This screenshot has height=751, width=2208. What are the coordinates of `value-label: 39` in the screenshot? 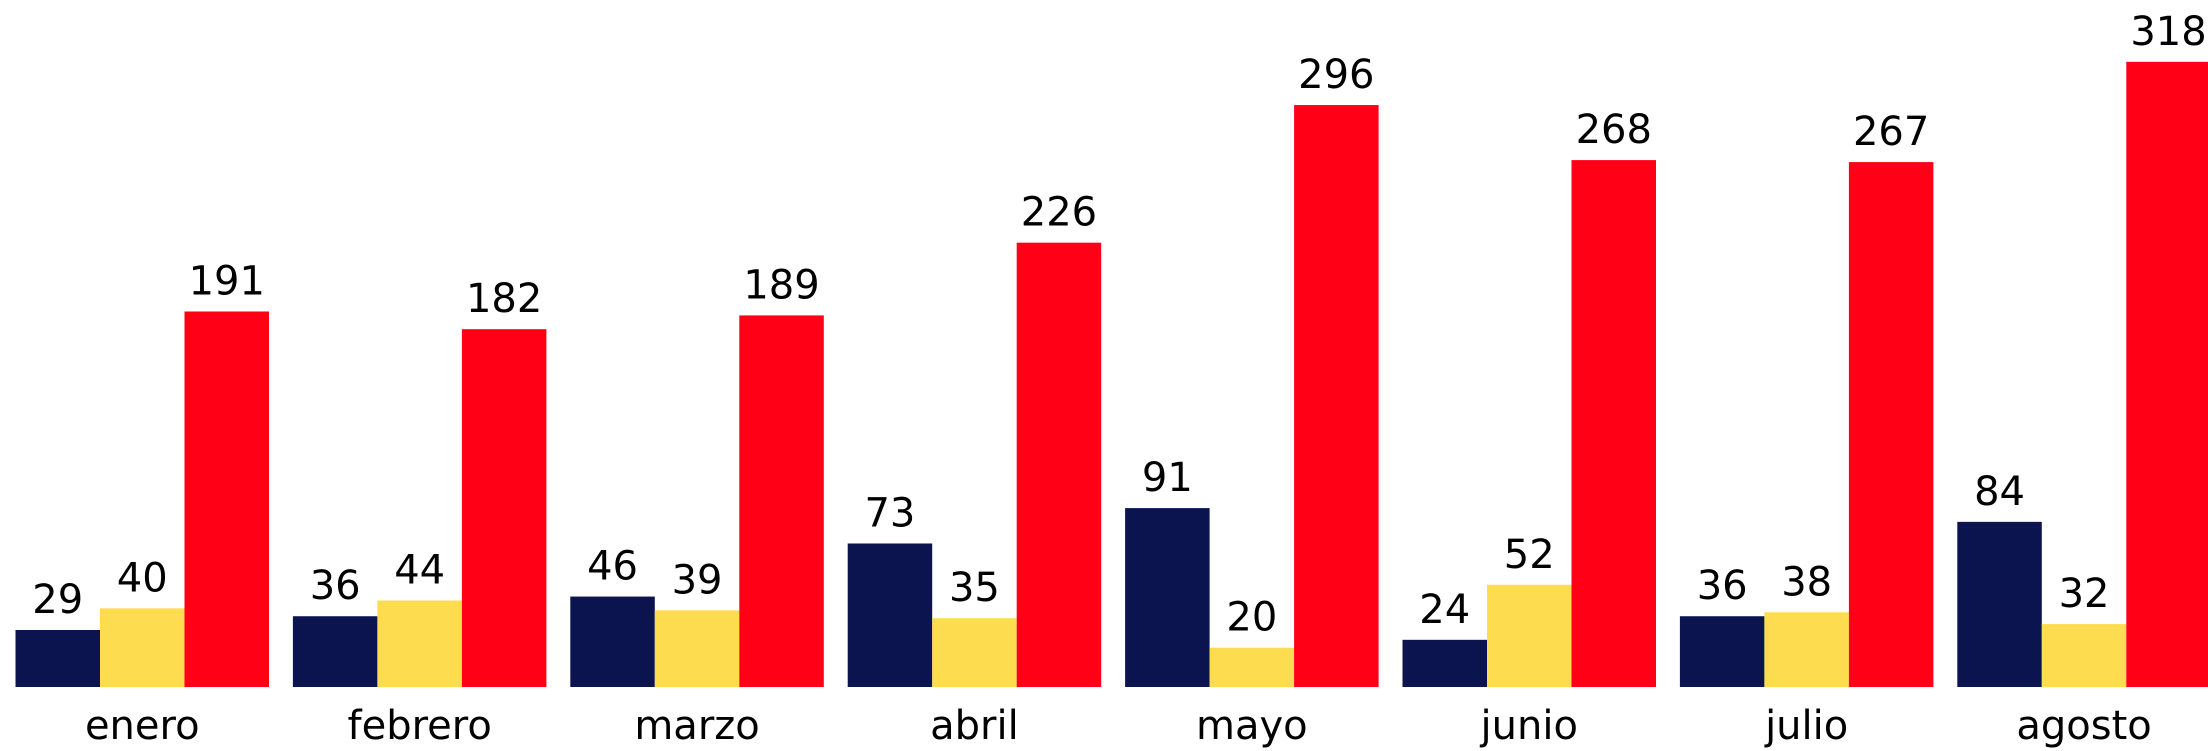 It's located at (697, 580).